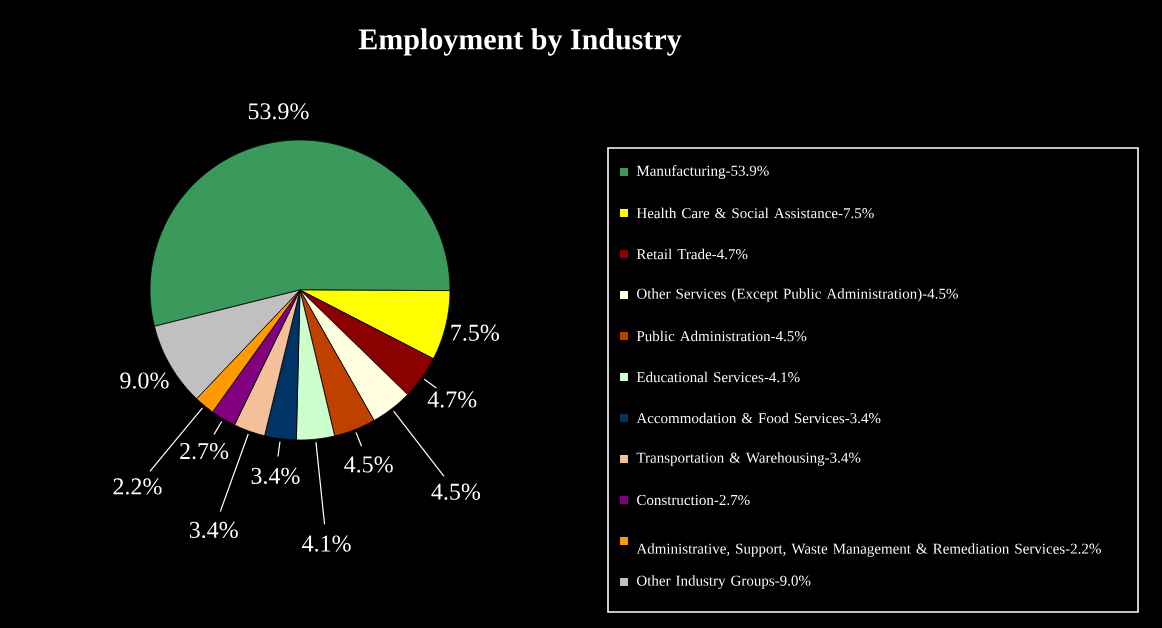  Describe the element at coordinates (868, 550) in the screenshot. I see `legend-label: Administrative, Support, Waste Management & Remediation Services-2.2%` at that location.